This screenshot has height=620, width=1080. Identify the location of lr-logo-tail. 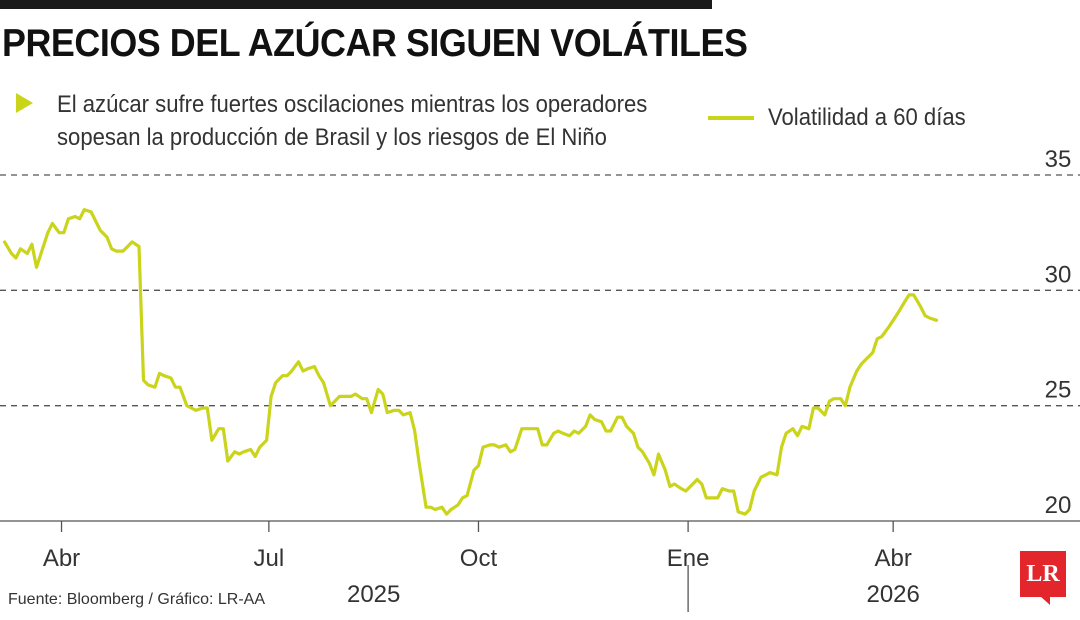
(1045, 600).